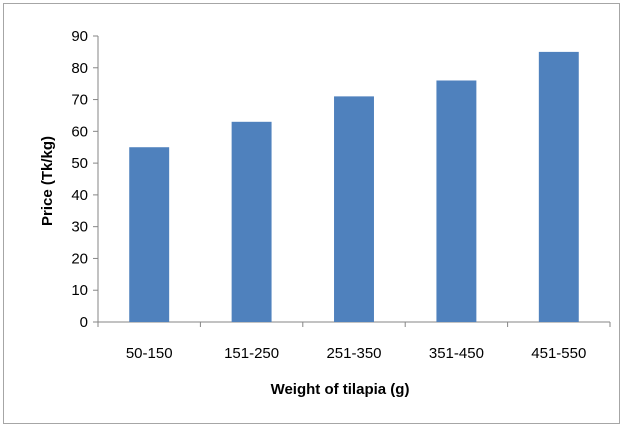 The image size is (625, 428). I want to click on y-tick-label: 0, so click(84, 322).